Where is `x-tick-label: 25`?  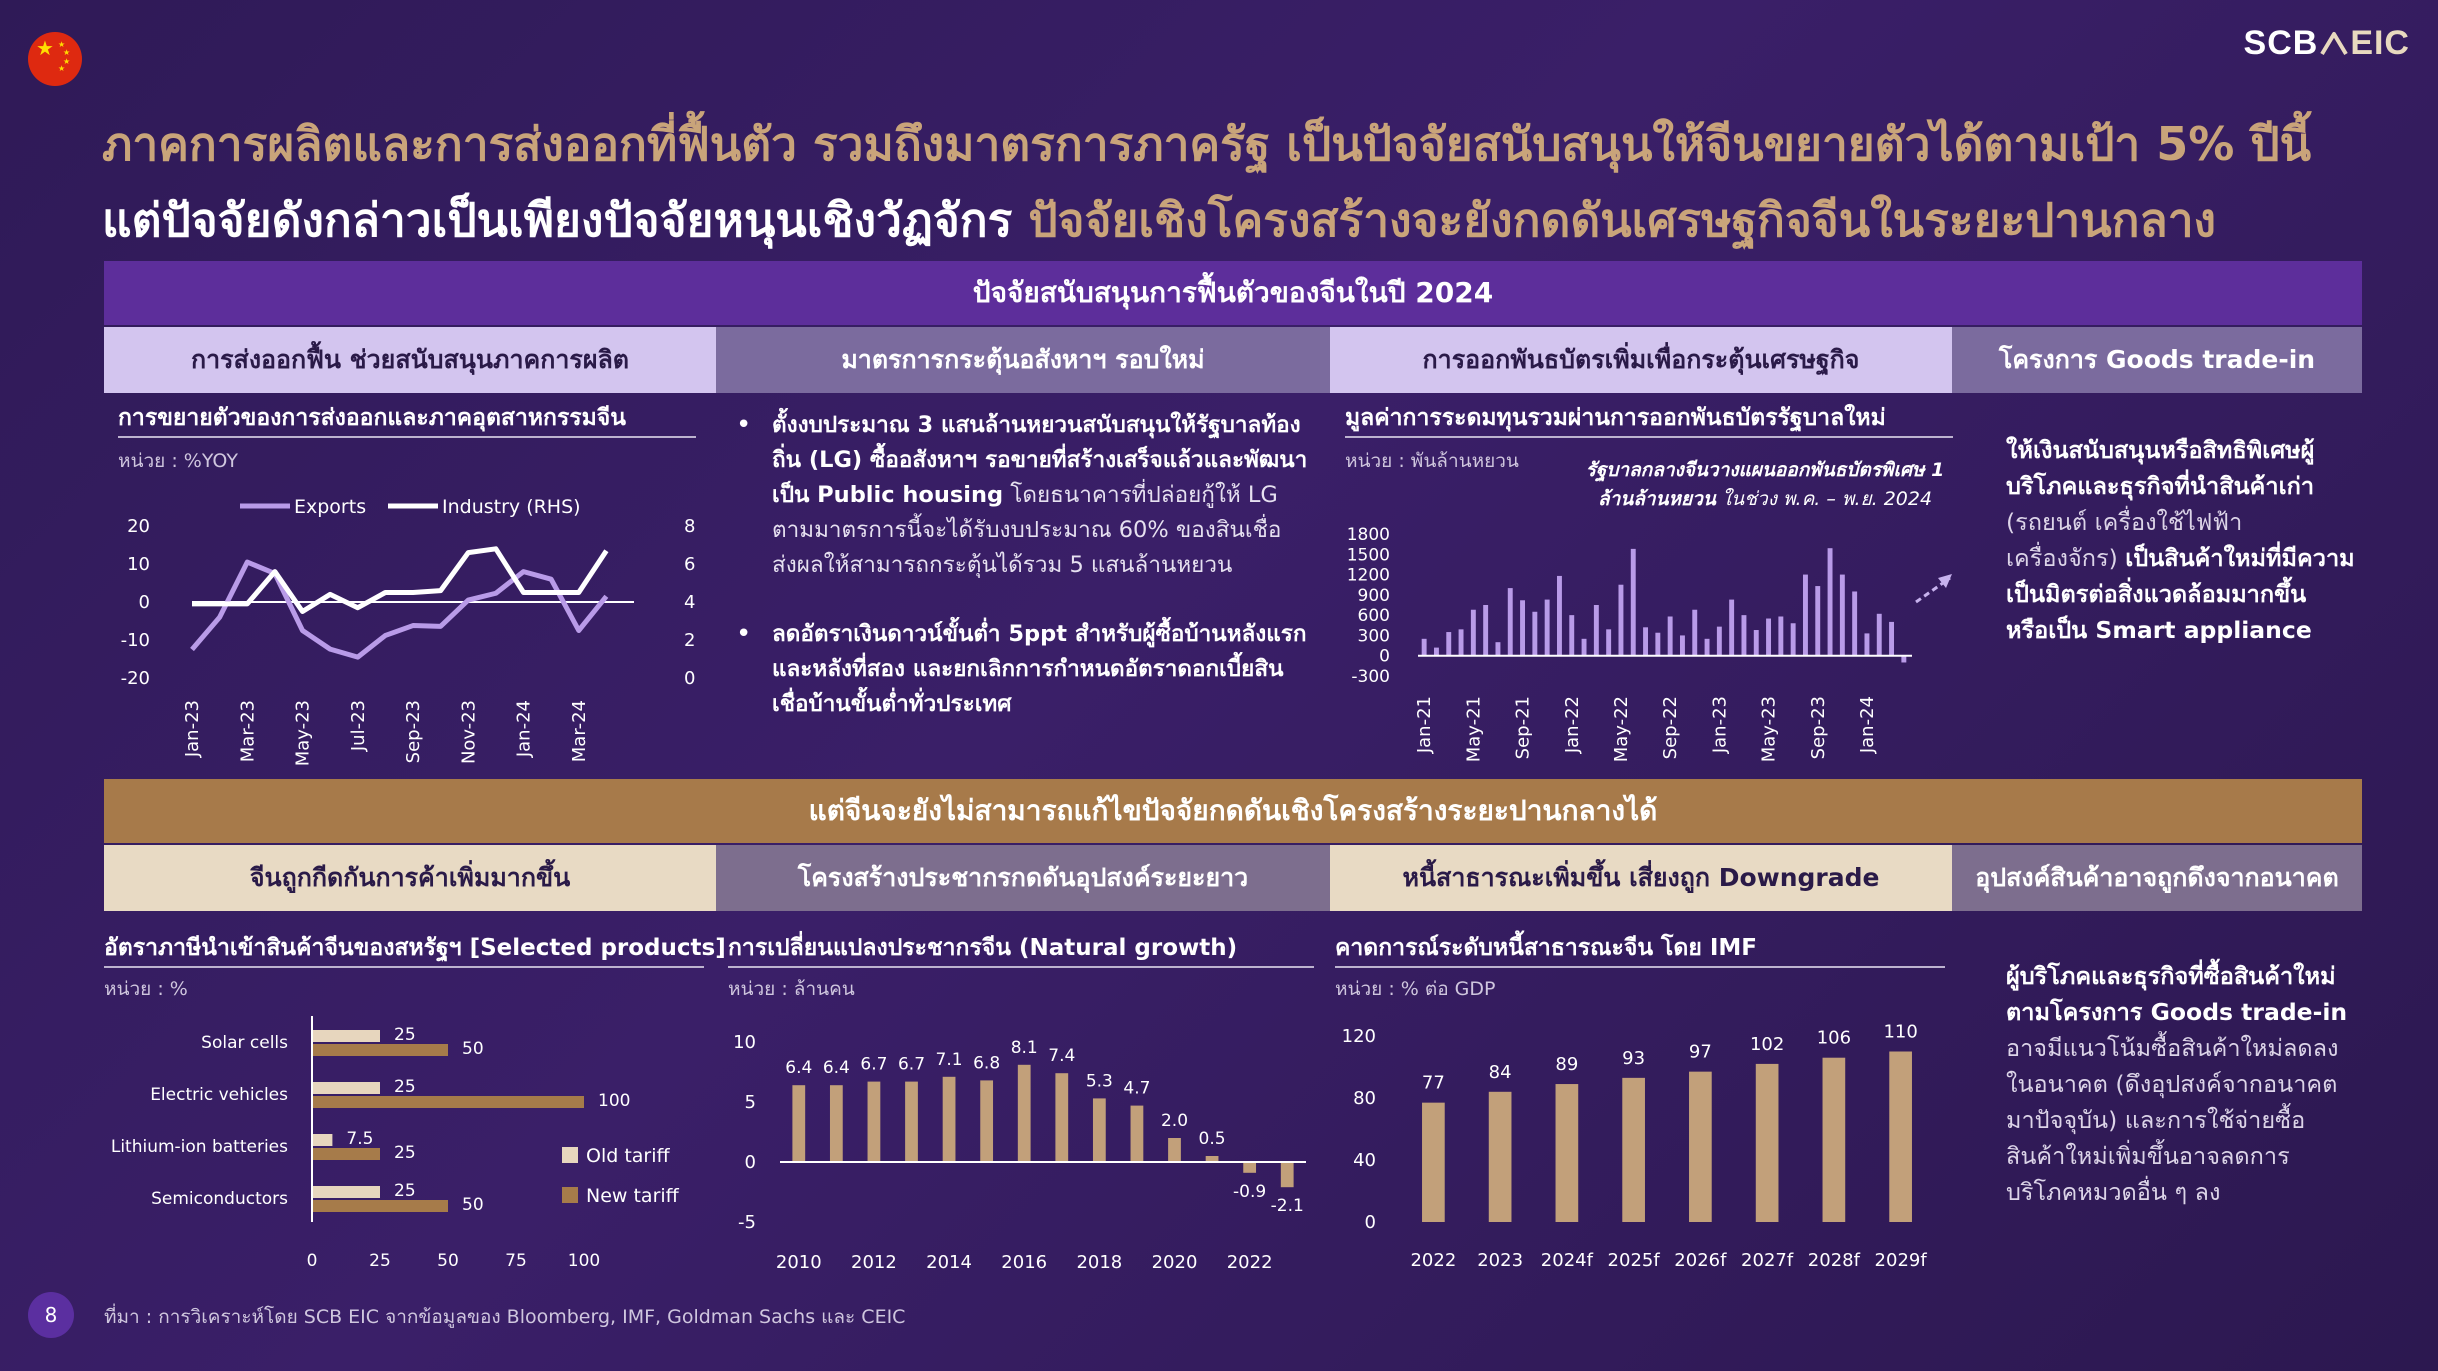 x-tick-label: 25 is located at coordinates (380, 1261).